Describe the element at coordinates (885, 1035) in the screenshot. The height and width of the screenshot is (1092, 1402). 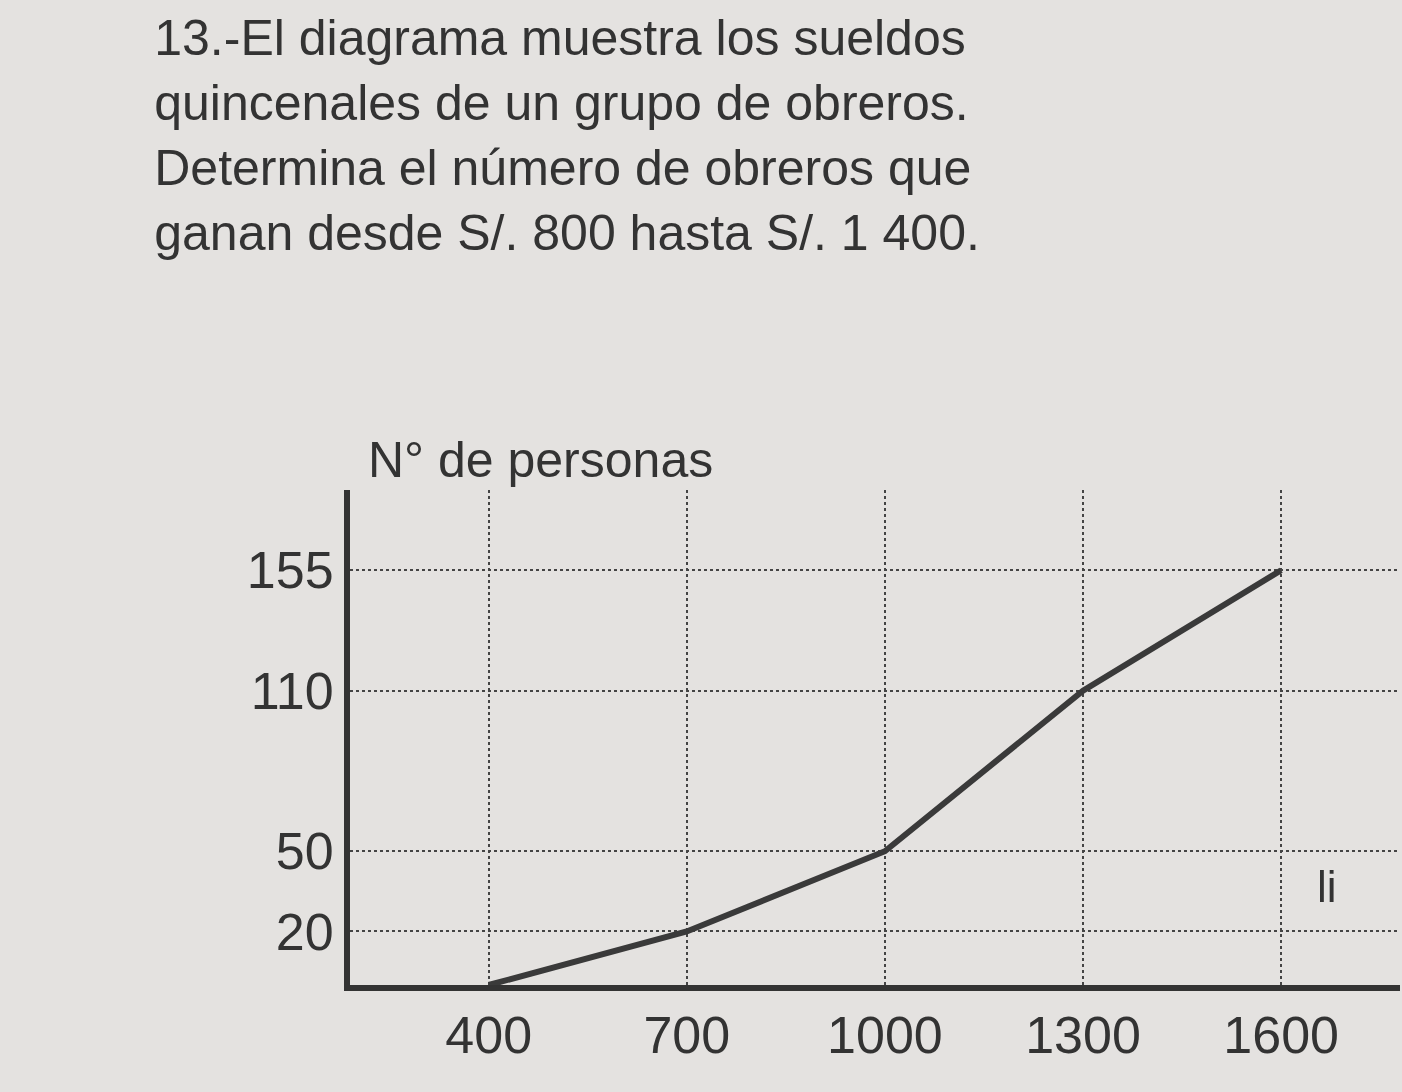
I see `x-tick-label: 1000` at that location.